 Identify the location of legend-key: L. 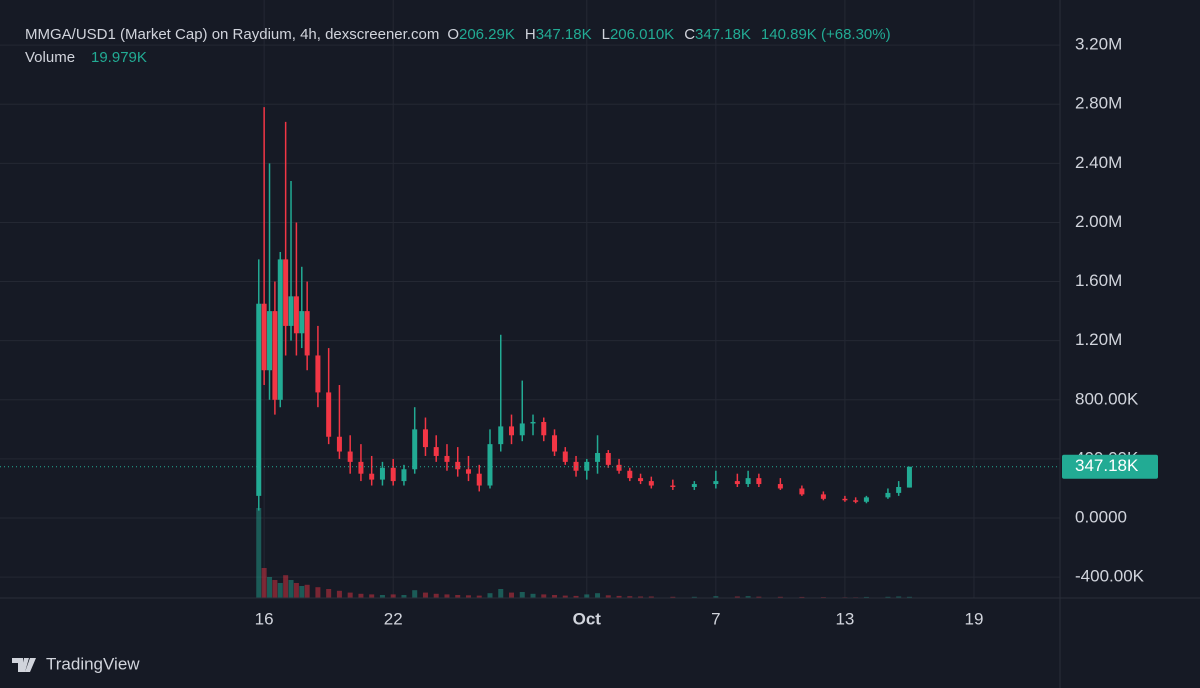
(606, 34).